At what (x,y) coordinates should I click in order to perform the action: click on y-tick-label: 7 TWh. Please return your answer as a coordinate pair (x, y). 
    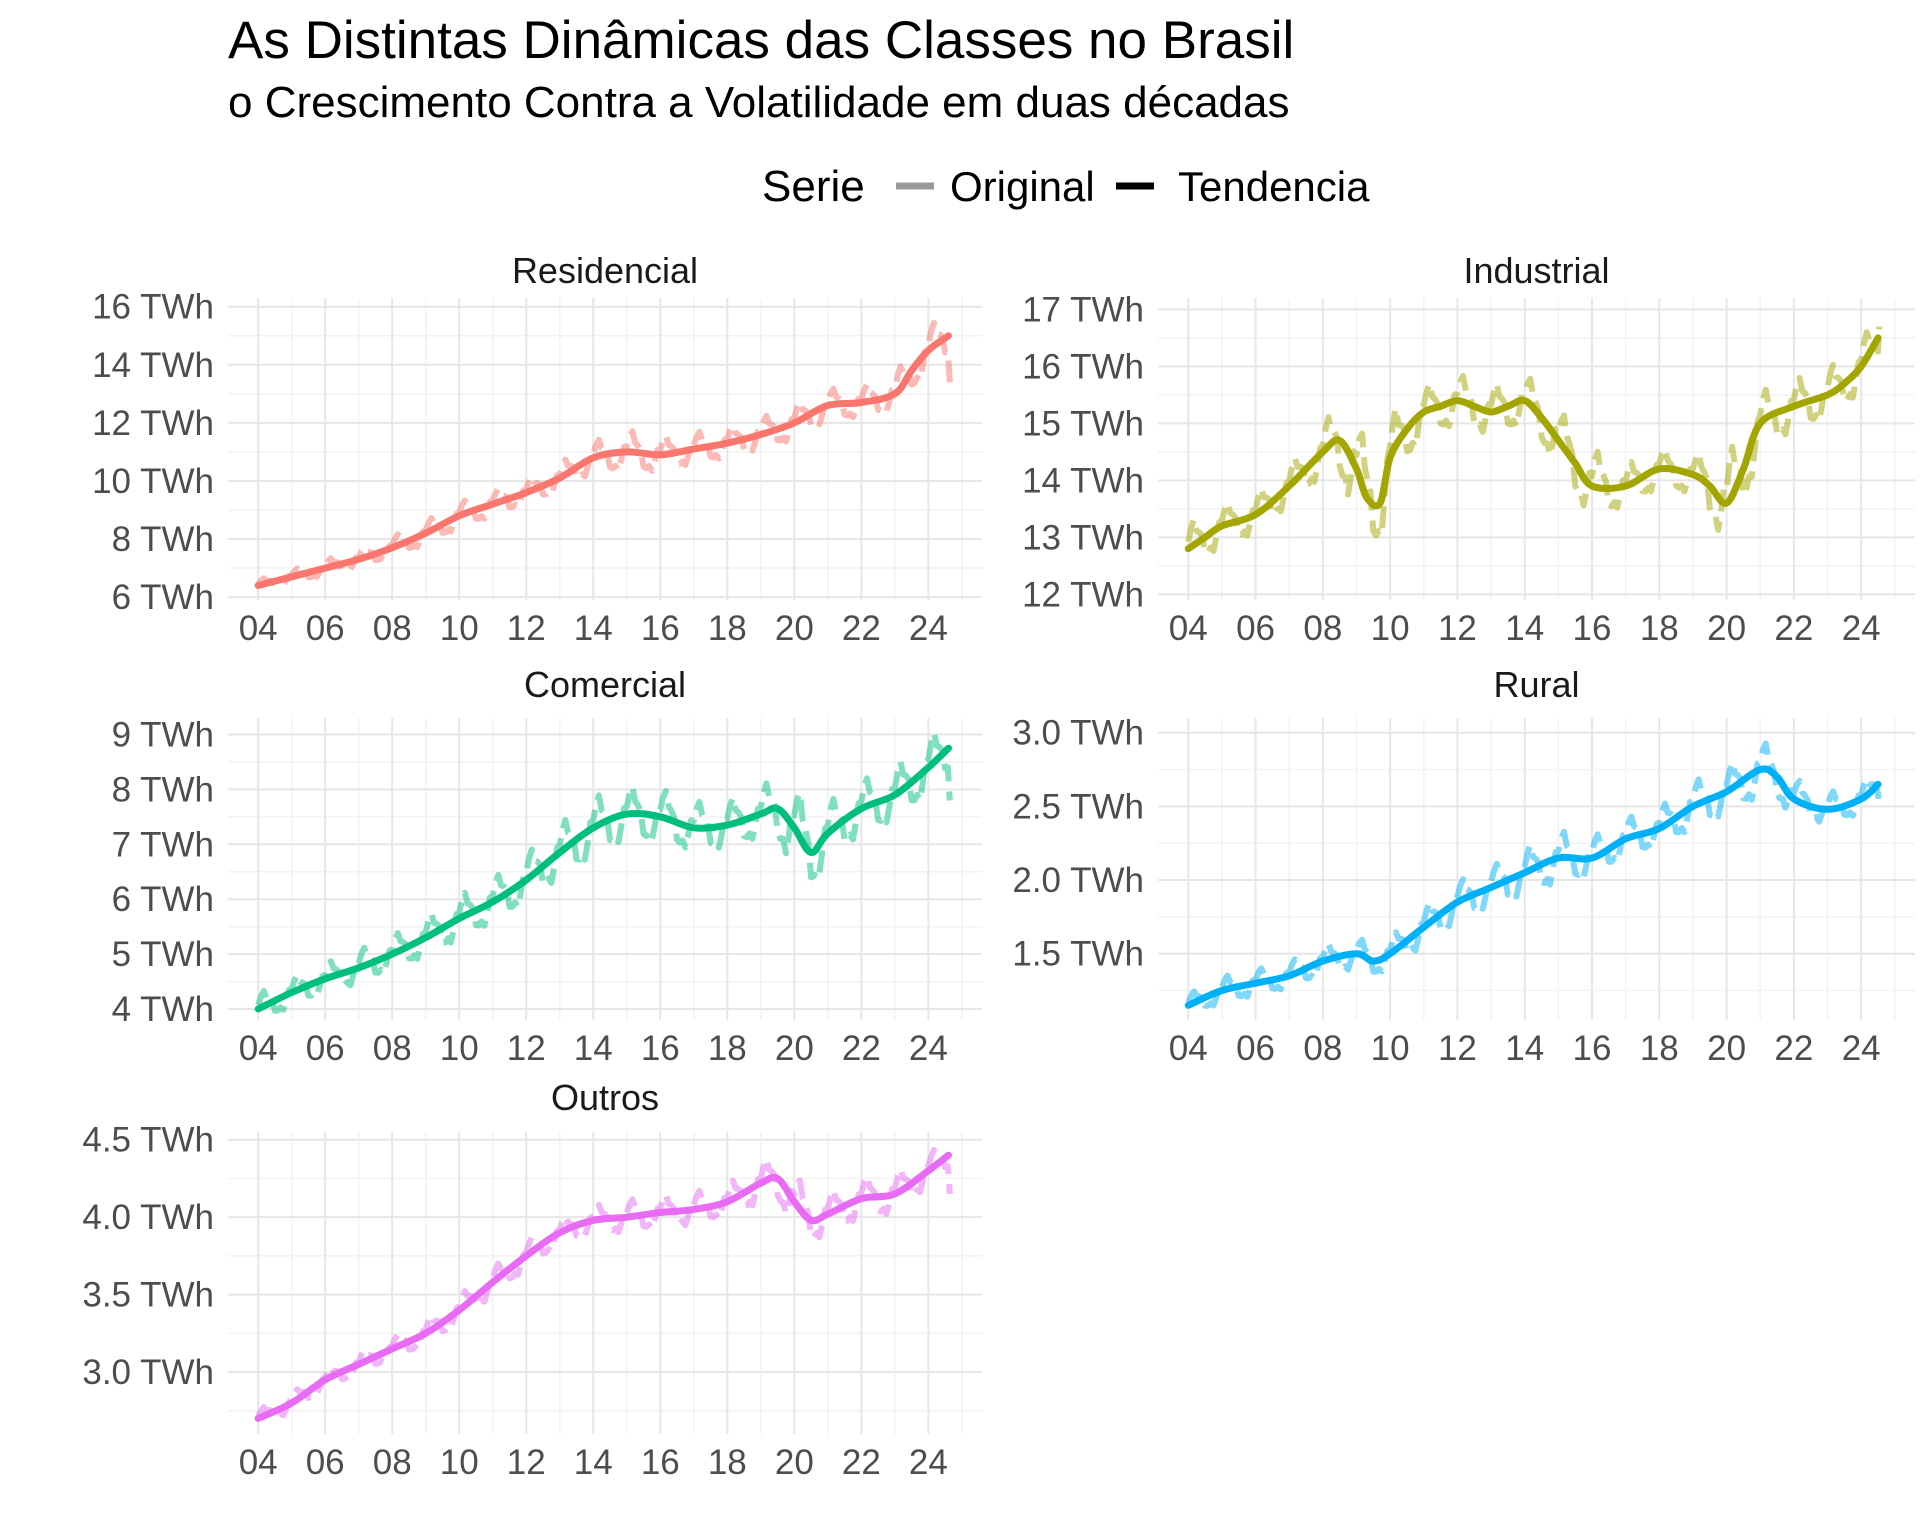
    Looking at the image, I should click on (163, 844).